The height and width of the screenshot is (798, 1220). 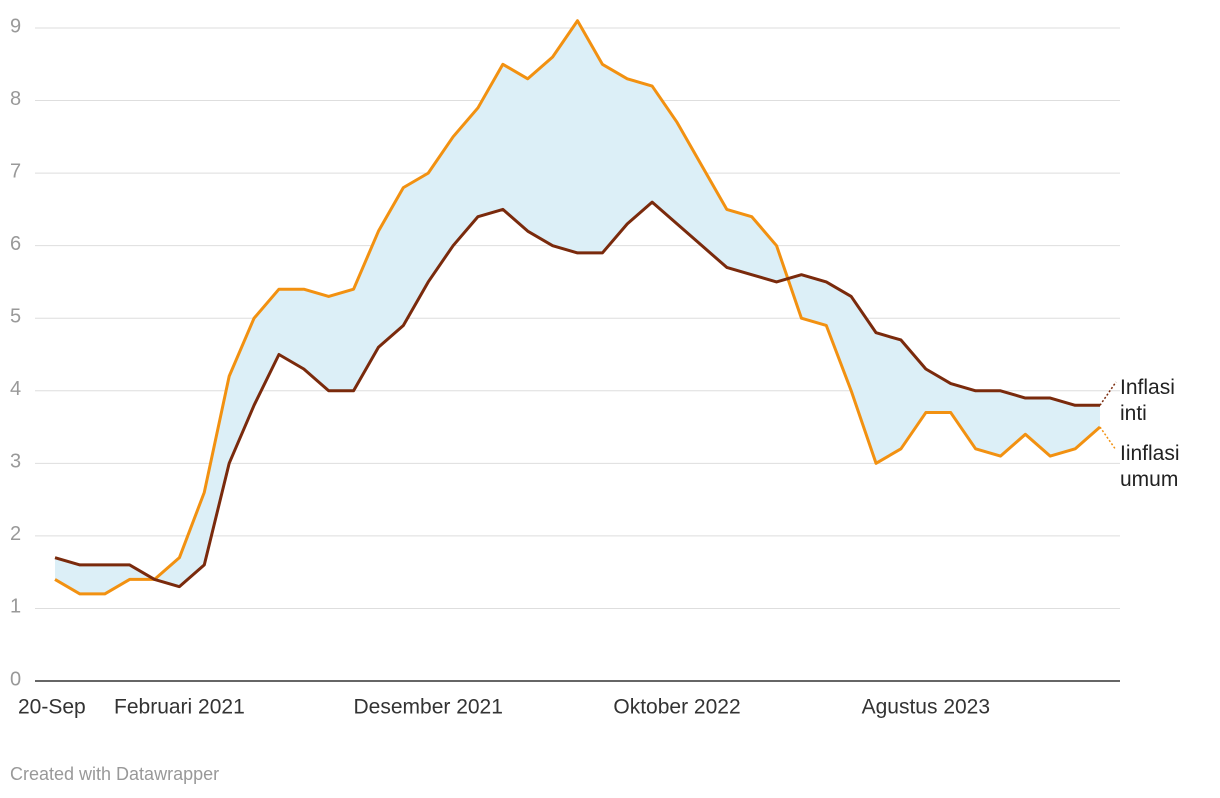 I want to click on y-tick-label: 9, so click(x=15, y=26).